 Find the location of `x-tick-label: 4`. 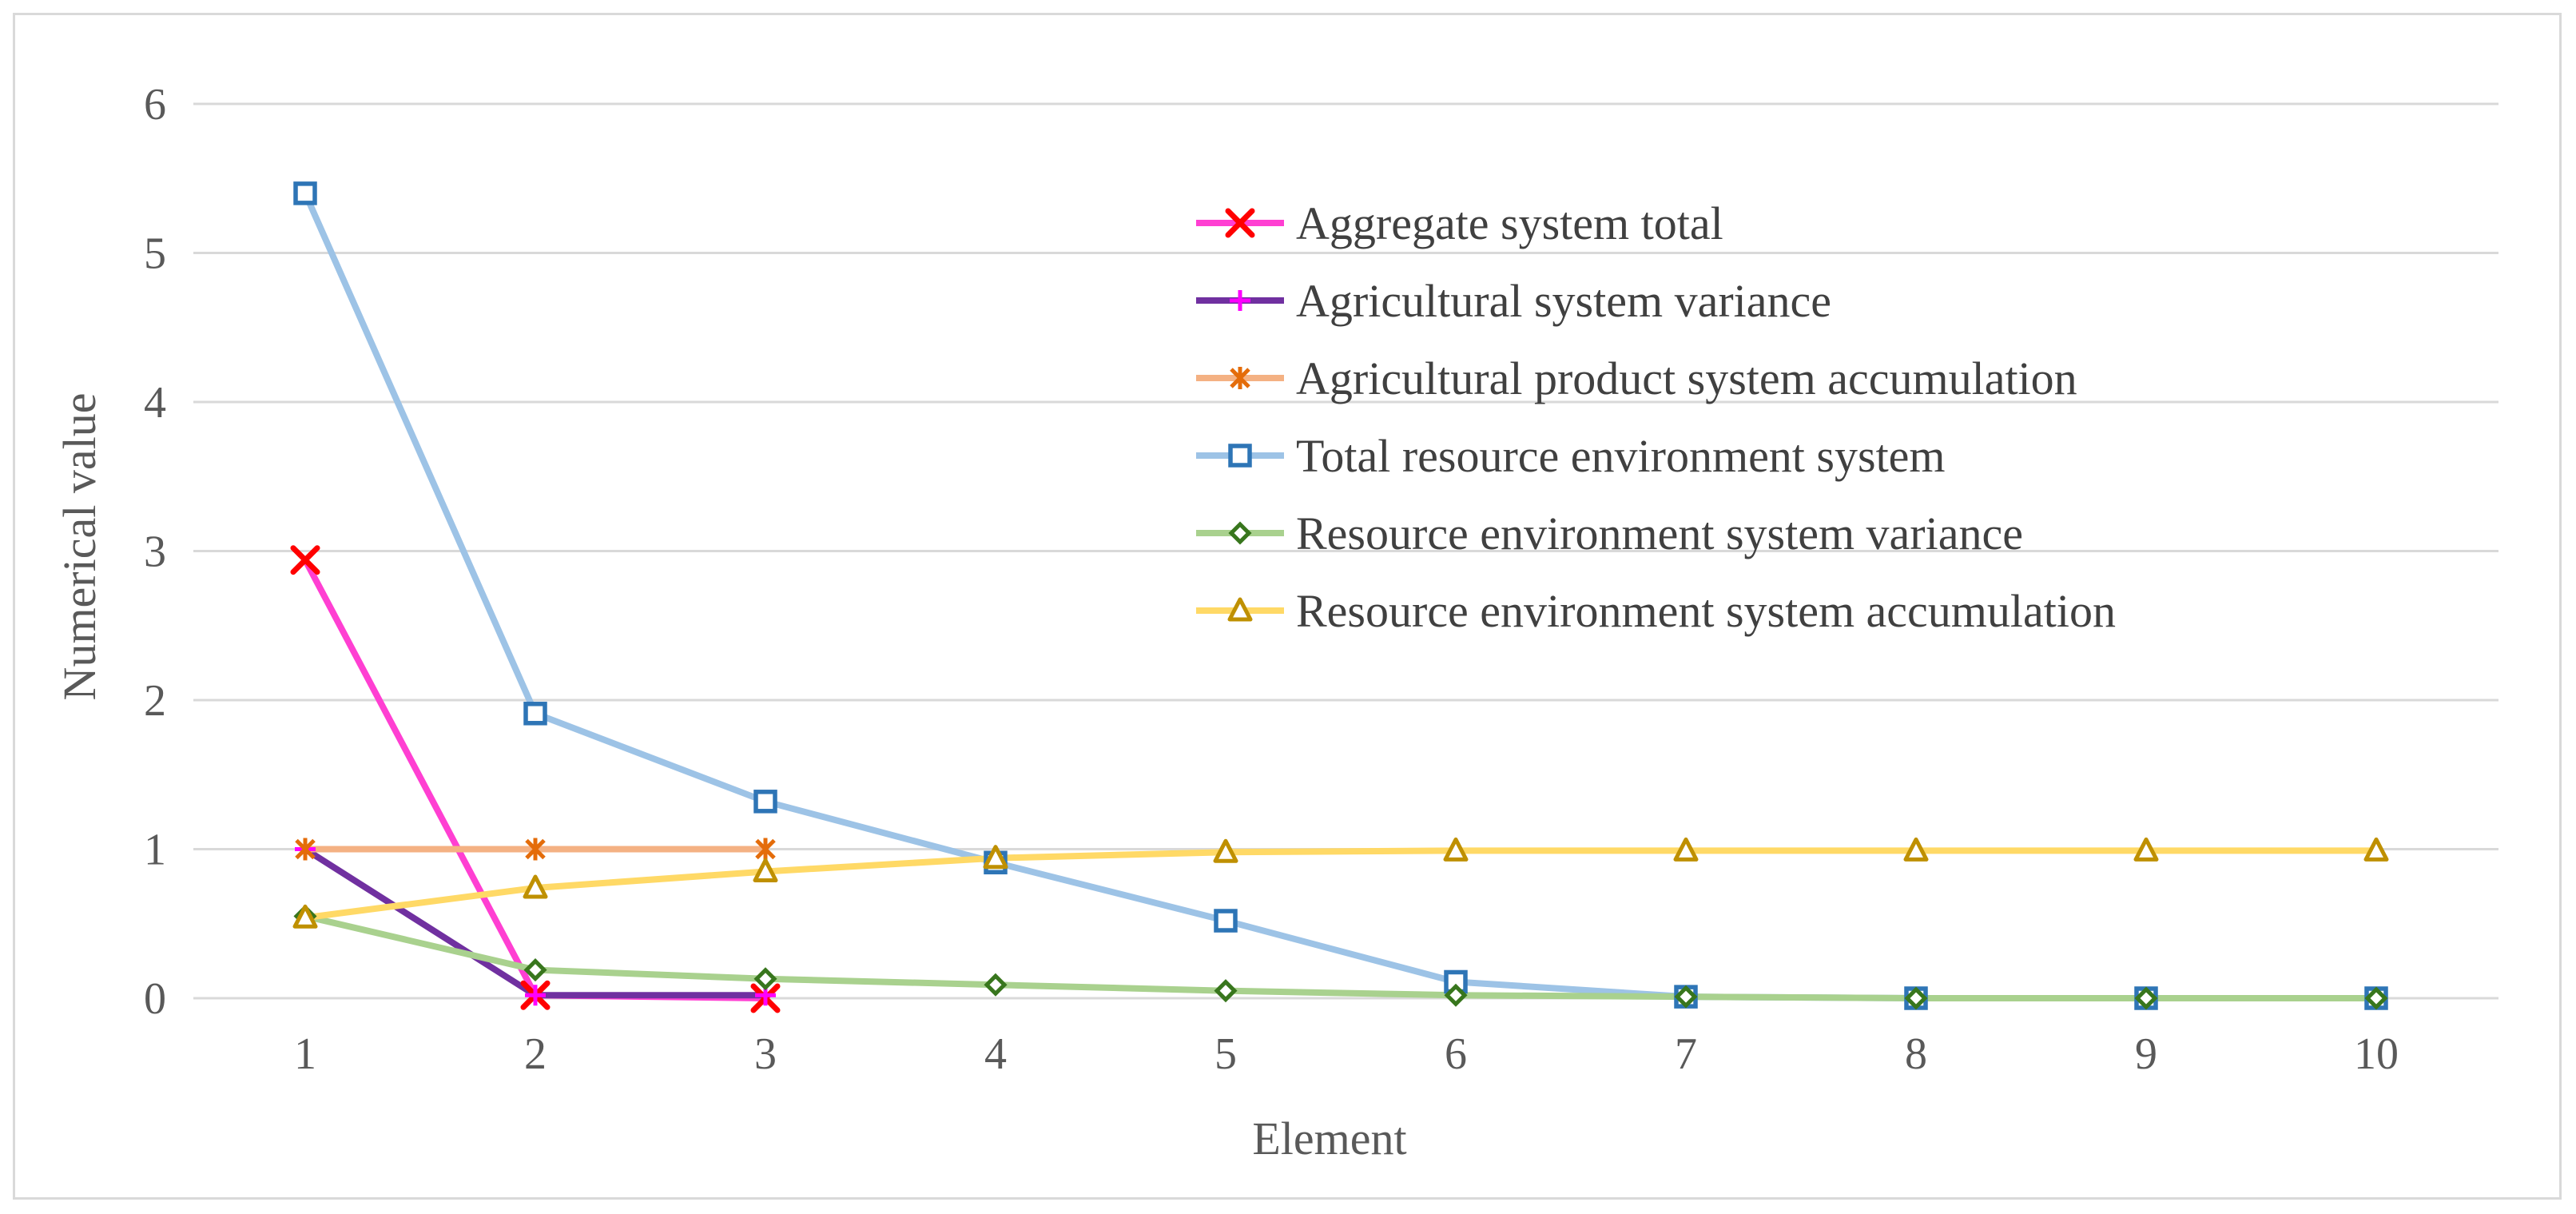

x-tick-label: 4 is located at coordinates (995, 1054).